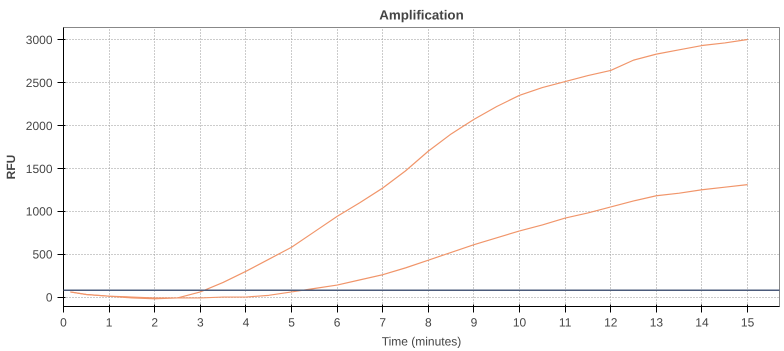 The height and width of the screenshot is (351, 784). I want to click on x-tick-label: 12, so click(611, 323).